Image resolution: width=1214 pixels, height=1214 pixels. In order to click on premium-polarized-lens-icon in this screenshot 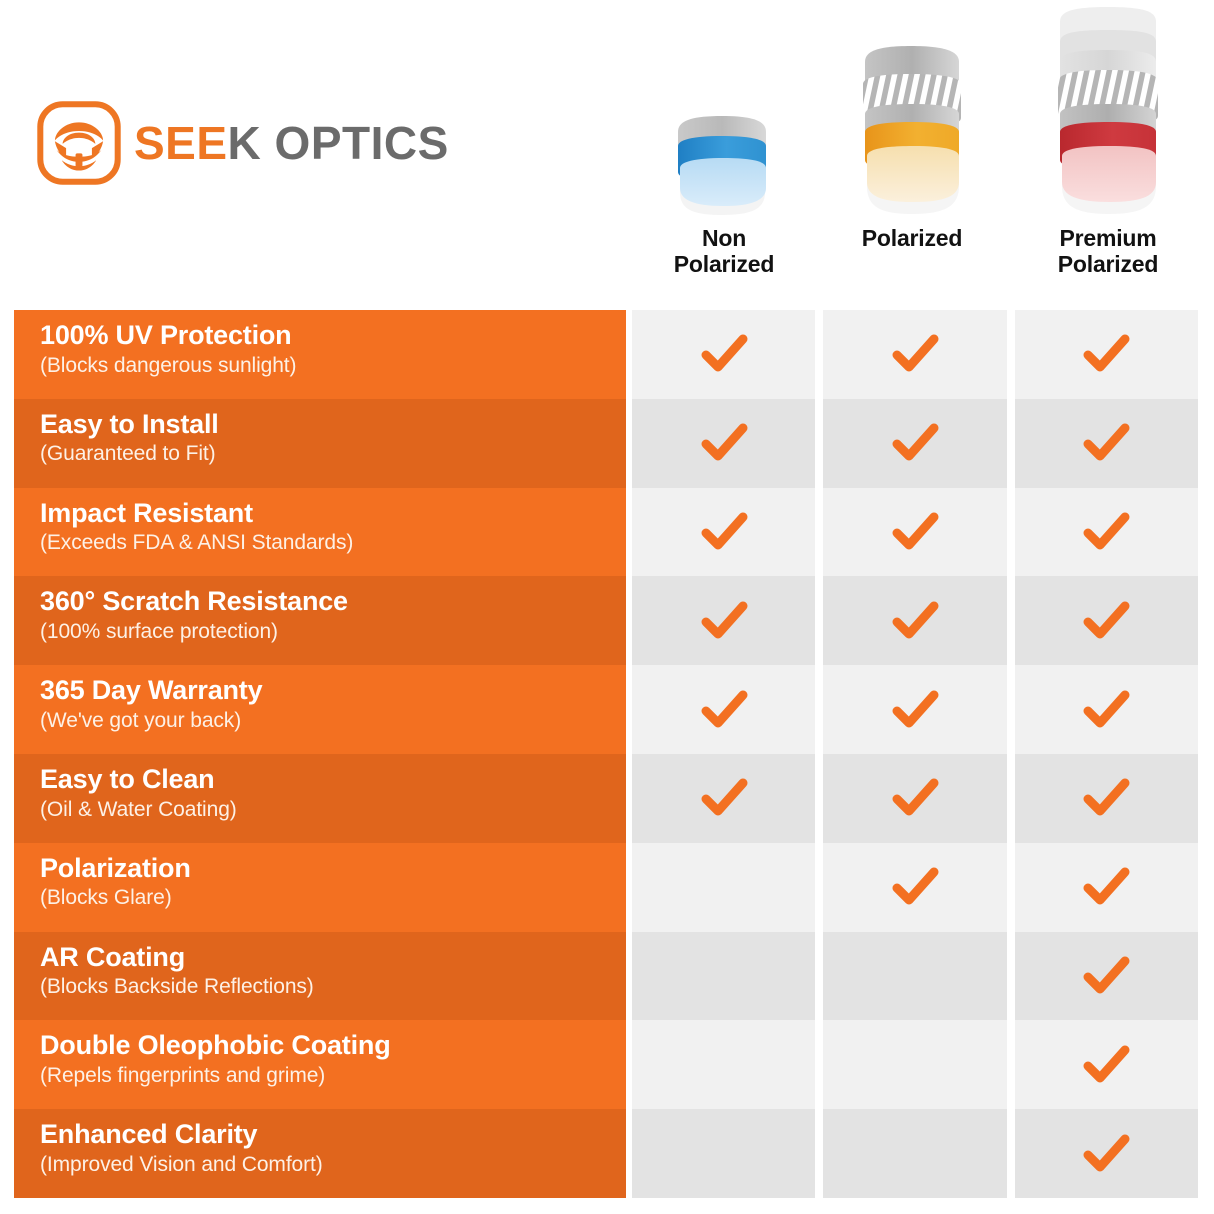, I will do `click(1108, 112)`.